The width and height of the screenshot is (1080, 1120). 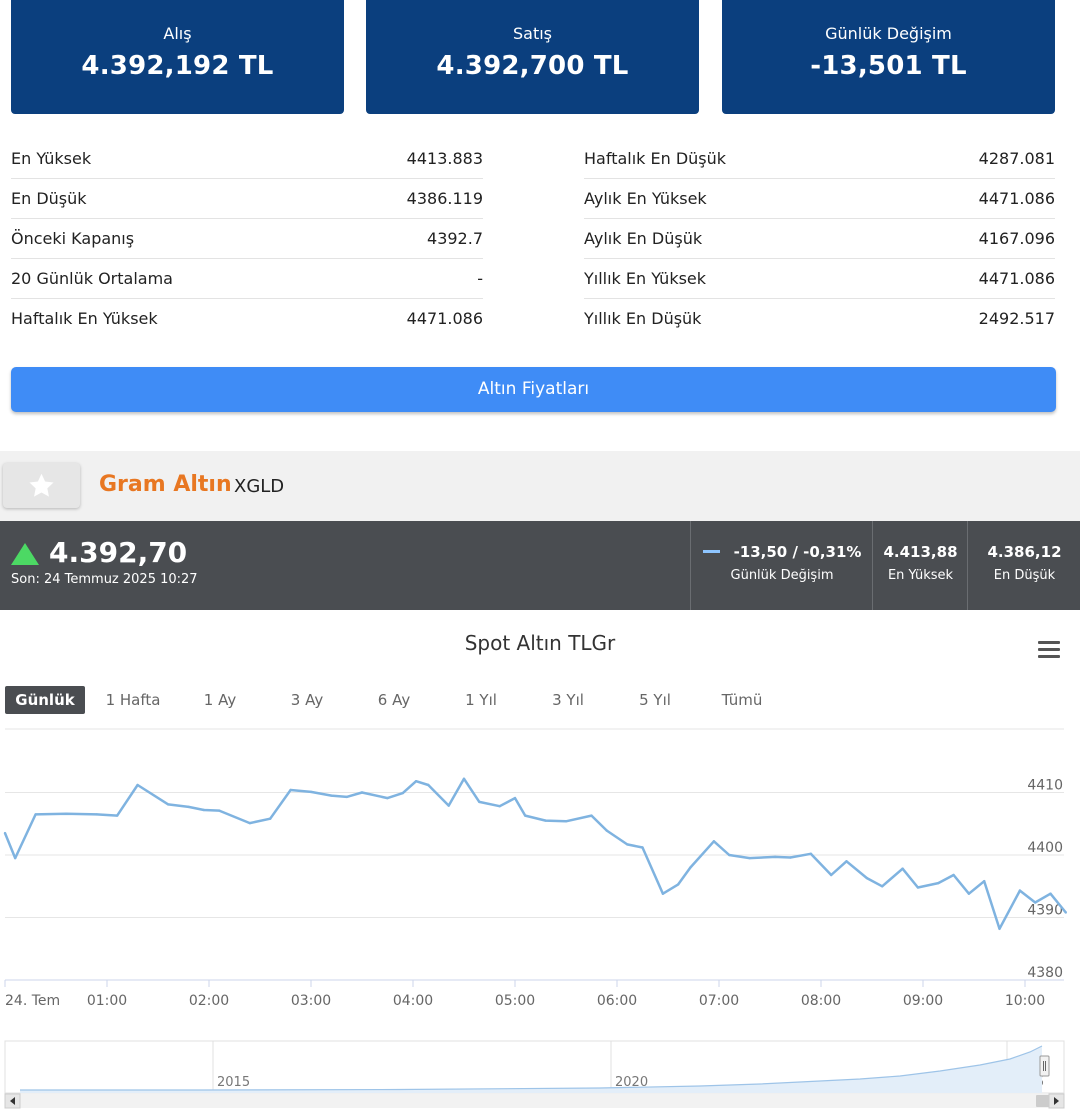 I want to click on stat-row: Haftalık En Düşük 4287.081, so click(x=819, y=159).